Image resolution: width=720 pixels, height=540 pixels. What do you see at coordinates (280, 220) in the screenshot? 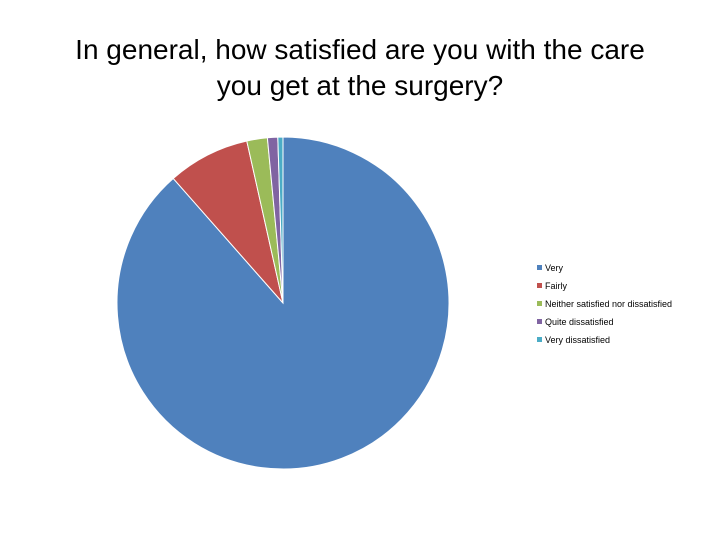
I see `pie-slice-very-dissatisfied` at bounding box center [280, 220].